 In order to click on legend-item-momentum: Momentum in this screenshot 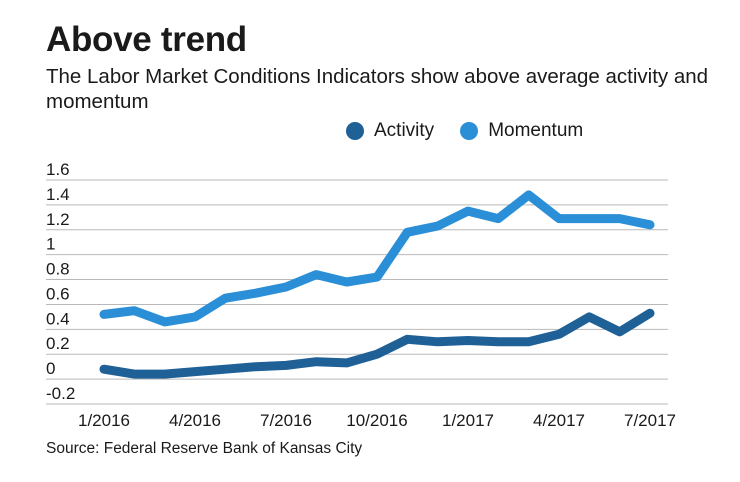, I will do `click(521, 131)`.